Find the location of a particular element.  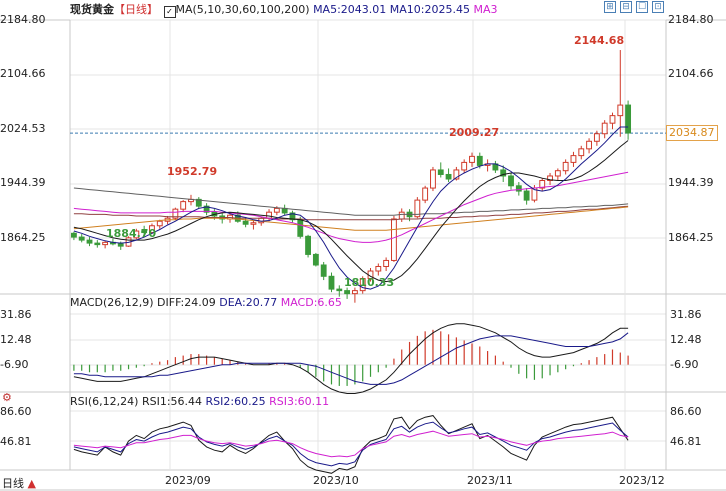

rsi3-value: RSI3:60.11 is located at coordinates (299, 401).